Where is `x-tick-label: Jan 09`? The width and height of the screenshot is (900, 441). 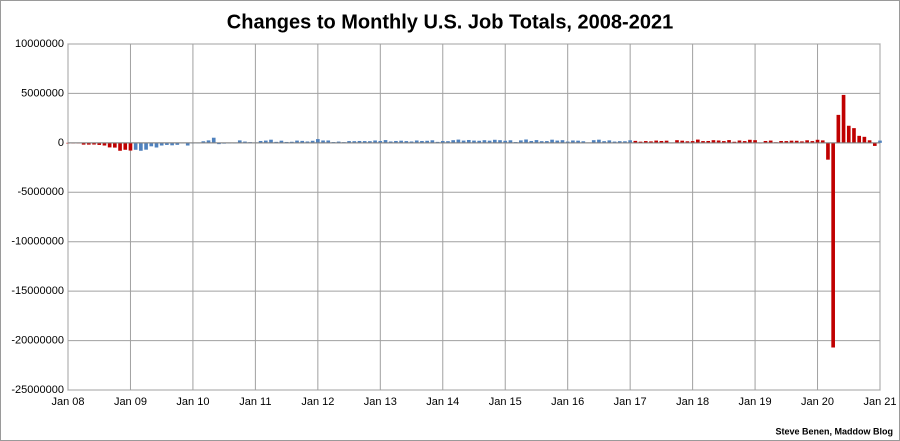 x-tick-label: Jan 09 is located at coordinates (130, 402).